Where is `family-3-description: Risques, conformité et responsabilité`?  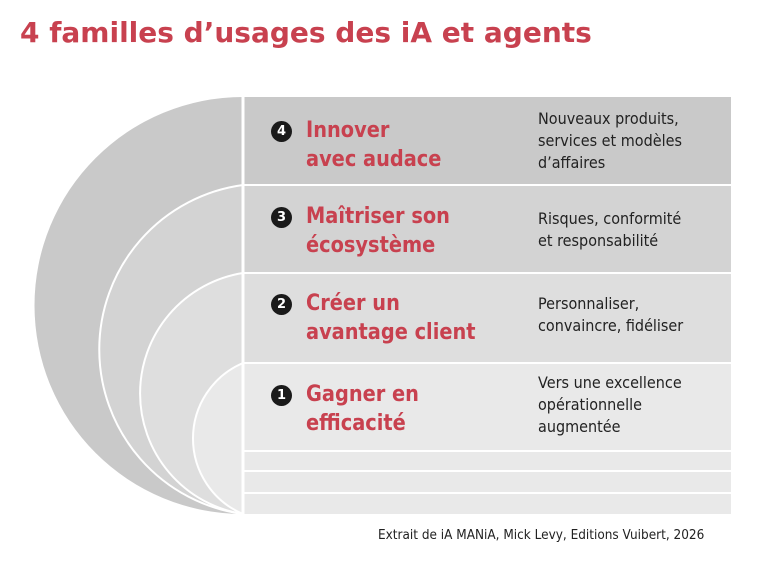 family-3-description: Risques, conformité et responsabilité is located at coordinates (609, 230).